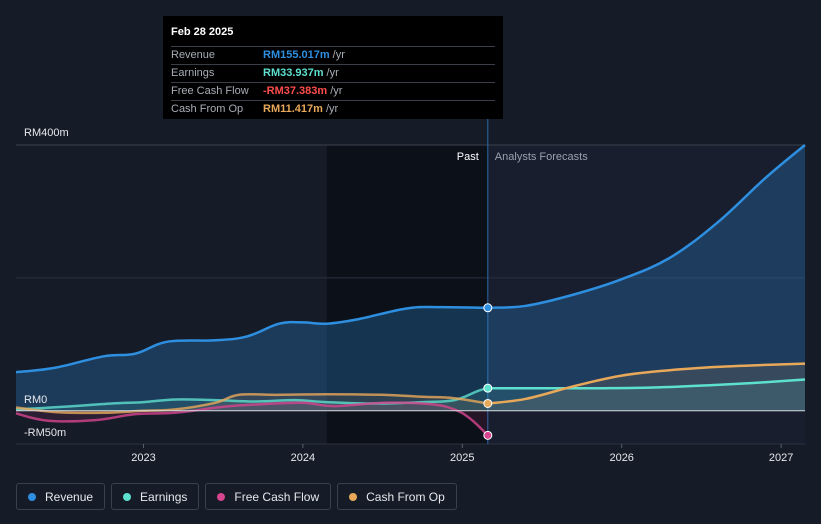  What do you see at coordinates (252, 419) in the screenshot?
I see `line-past-free-cash-flow` at bounding box center [252, 419].